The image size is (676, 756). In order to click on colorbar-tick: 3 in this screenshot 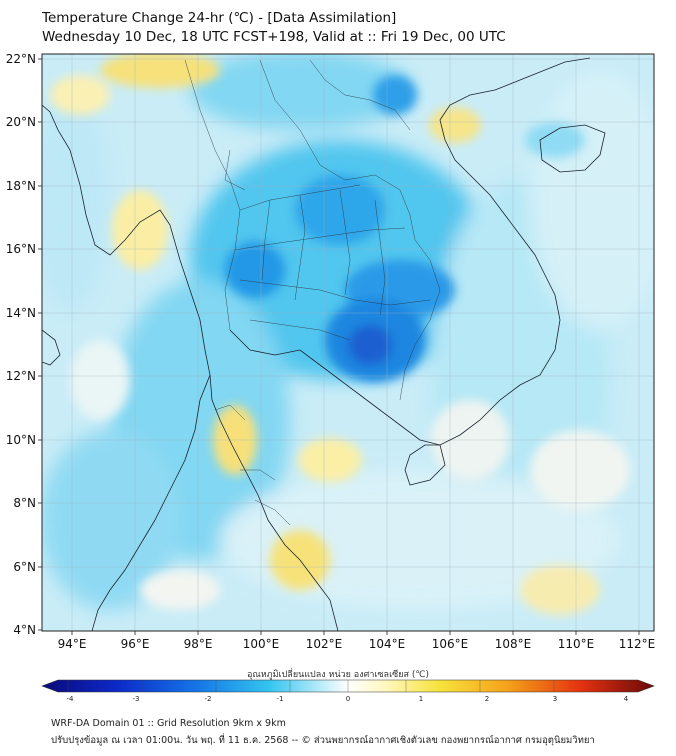, I will do `click(555, 699)`.